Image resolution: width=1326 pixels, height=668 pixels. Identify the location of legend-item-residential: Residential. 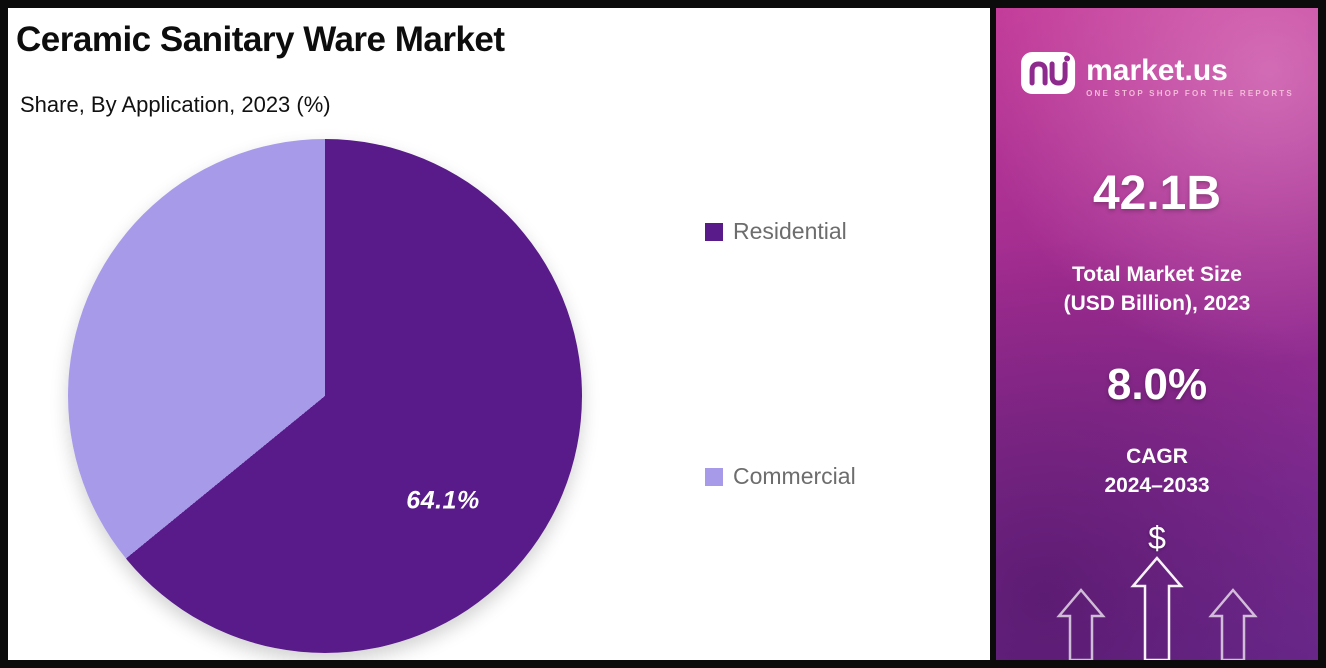
(776, 231).